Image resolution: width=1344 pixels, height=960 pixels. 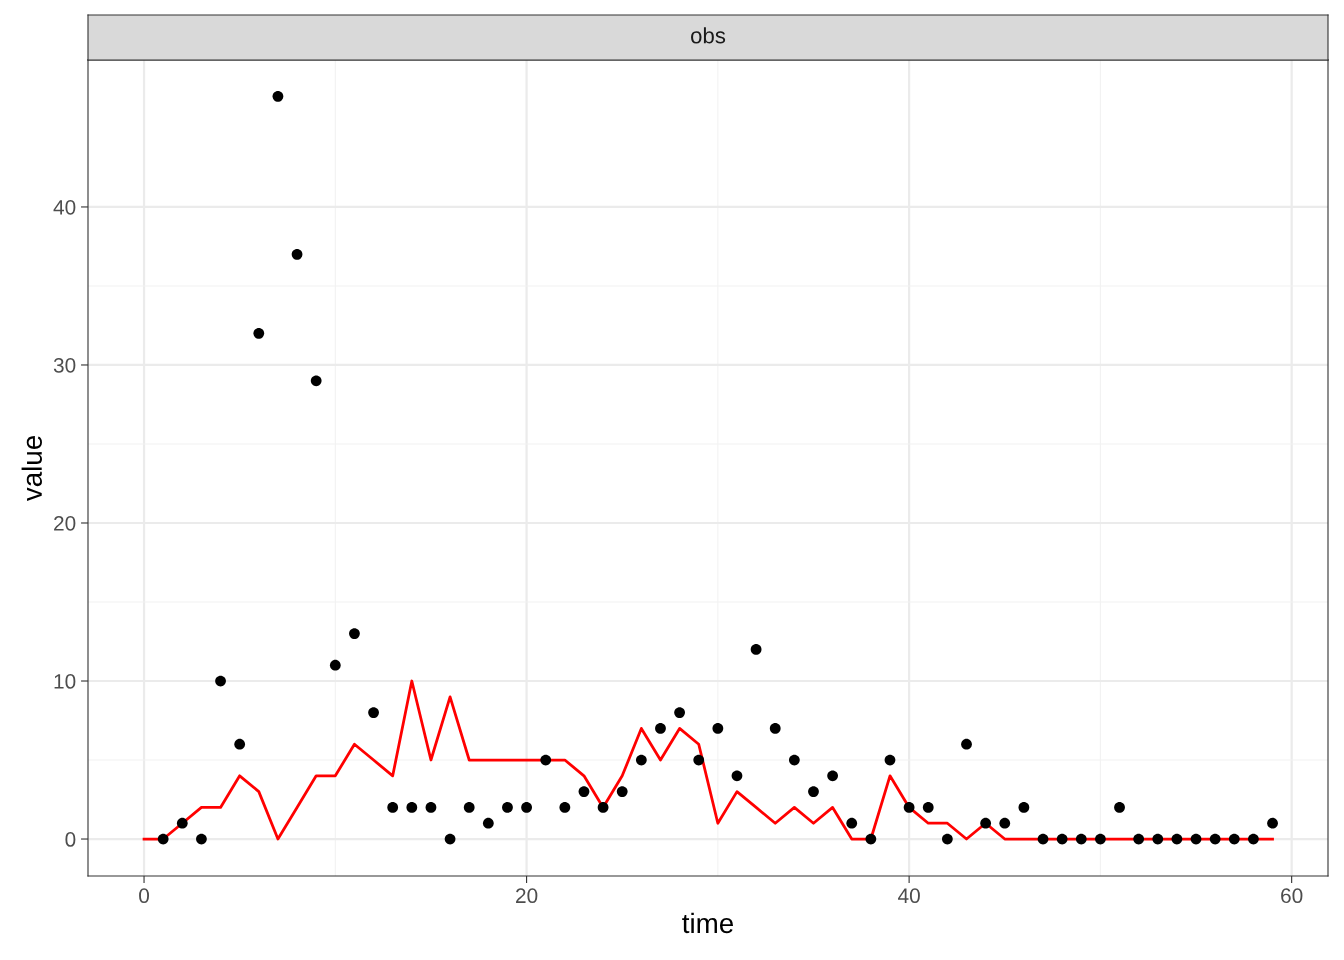 I want to click on y-tick-label: 20, so click(x=65, y=523).